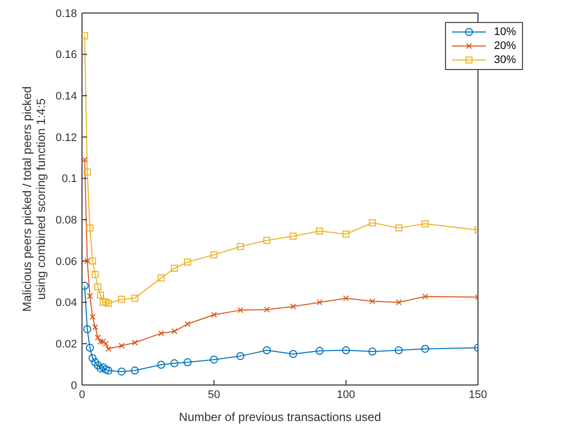 The height and width of the screenshot is (439, 571). What do you see at coordinates (346, 394) in the screenshot?
I see `x-tick-label: 100` at bounding box center [346, 394].